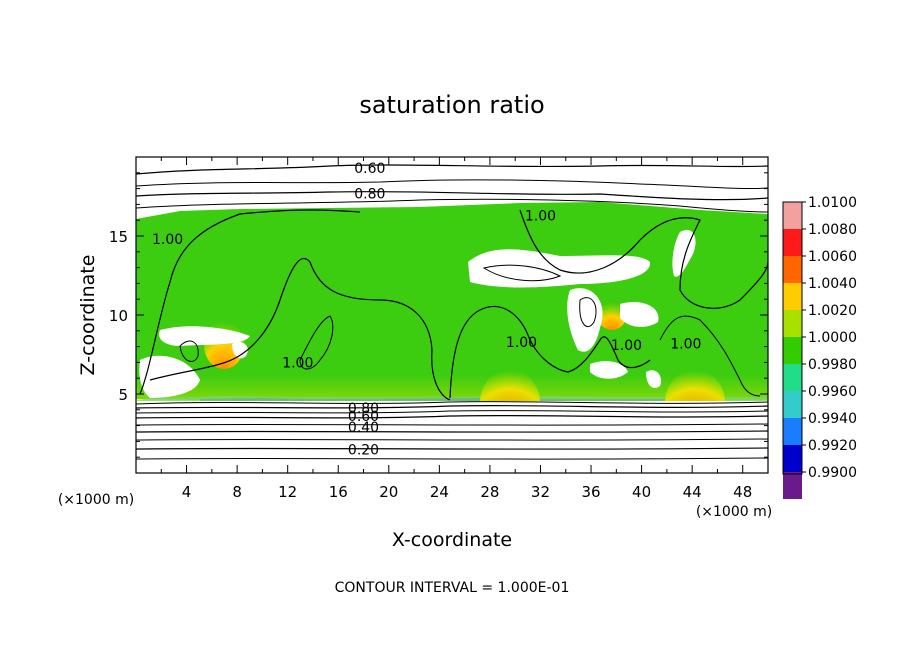 This screenshot has height=654, width=904. I want to click on x-tick-label: 28, so click(489, 492).